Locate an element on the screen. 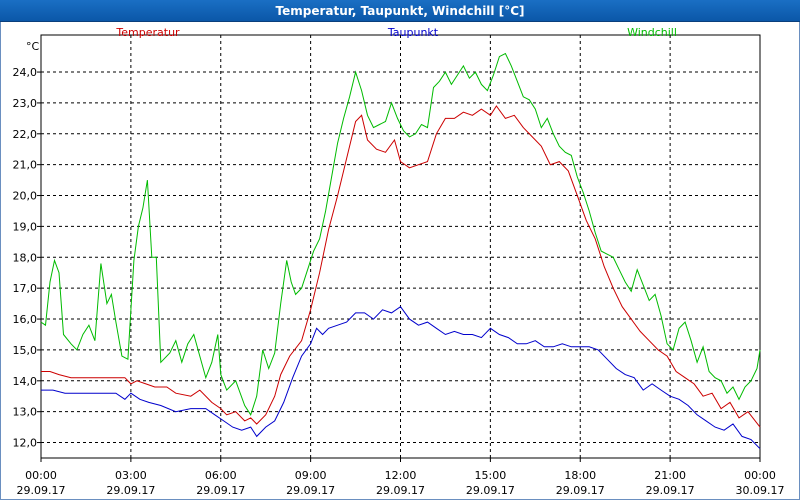  x-tick-date: 30.09.17 is located at coordinates (760, 490).